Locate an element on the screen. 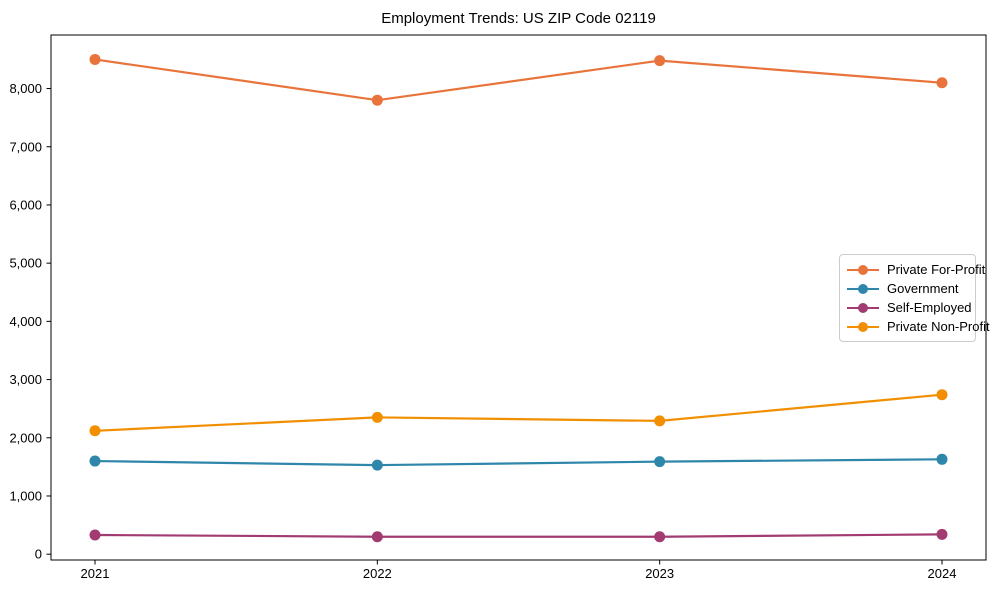 Image resolution: width=1000 pixels, height=600 pixels. y-tick-label: 3,000 is located at coordinates (25, 379).